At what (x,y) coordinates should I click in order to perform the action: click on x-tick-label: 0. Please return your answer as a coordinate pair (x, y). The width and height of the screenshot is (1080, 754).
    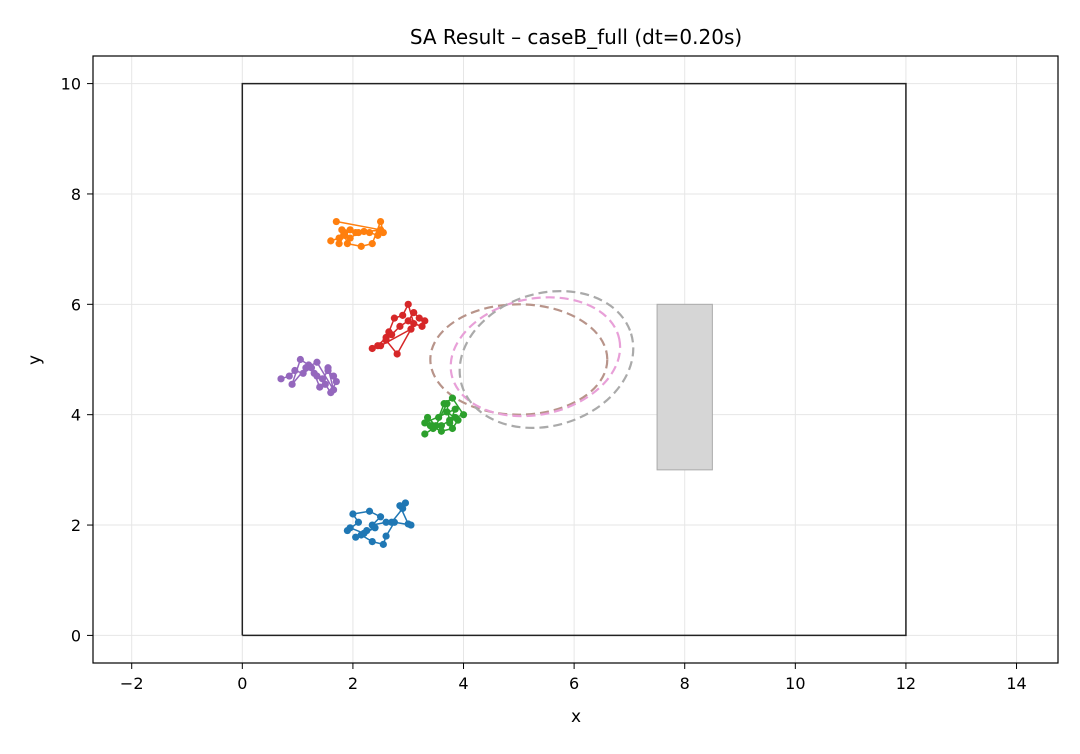
    Looking at the image, I should click on (242, 683).